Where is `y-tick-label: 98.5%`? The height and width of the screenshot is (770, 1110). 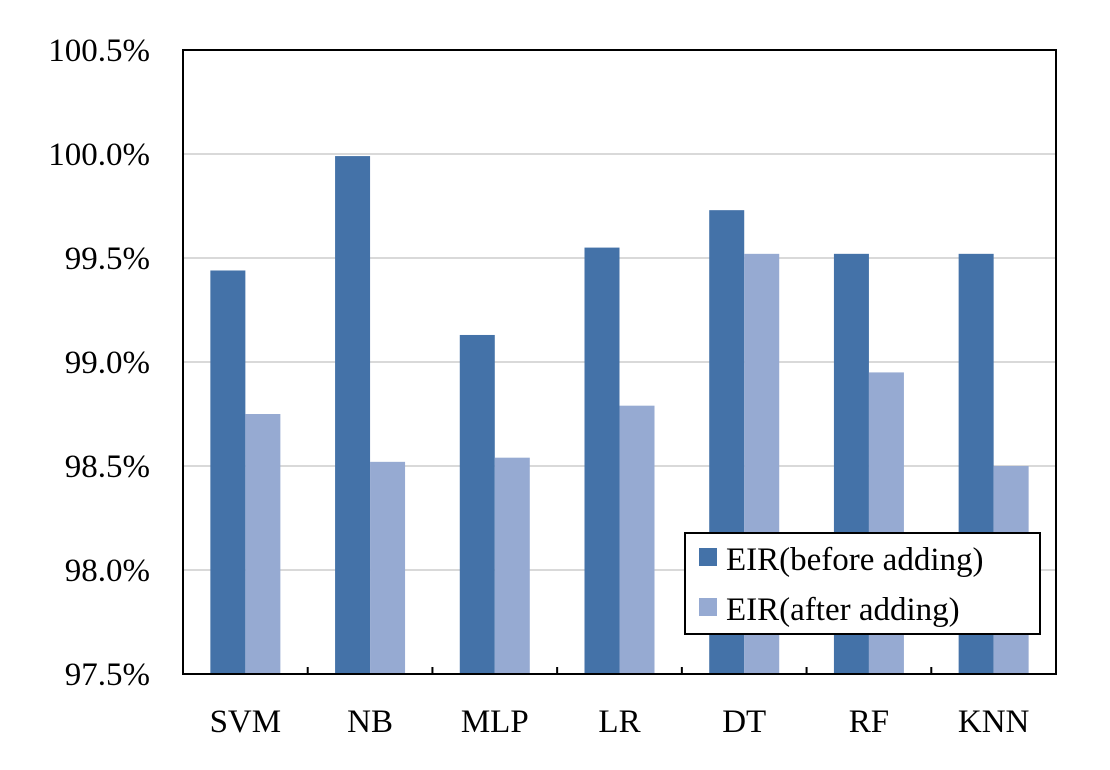 y-tick-label: 98.5% is located at coordinates (107, 467).